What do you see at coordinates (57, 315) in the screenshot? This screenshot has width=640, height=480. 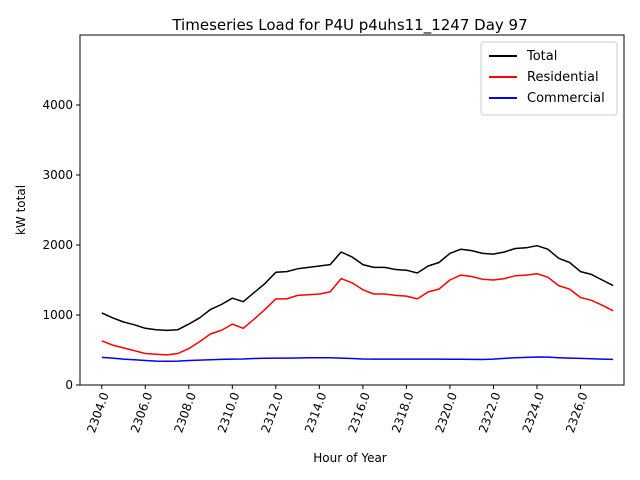 I see `y-tick-label: 1000` at bounding box center [57, 315].